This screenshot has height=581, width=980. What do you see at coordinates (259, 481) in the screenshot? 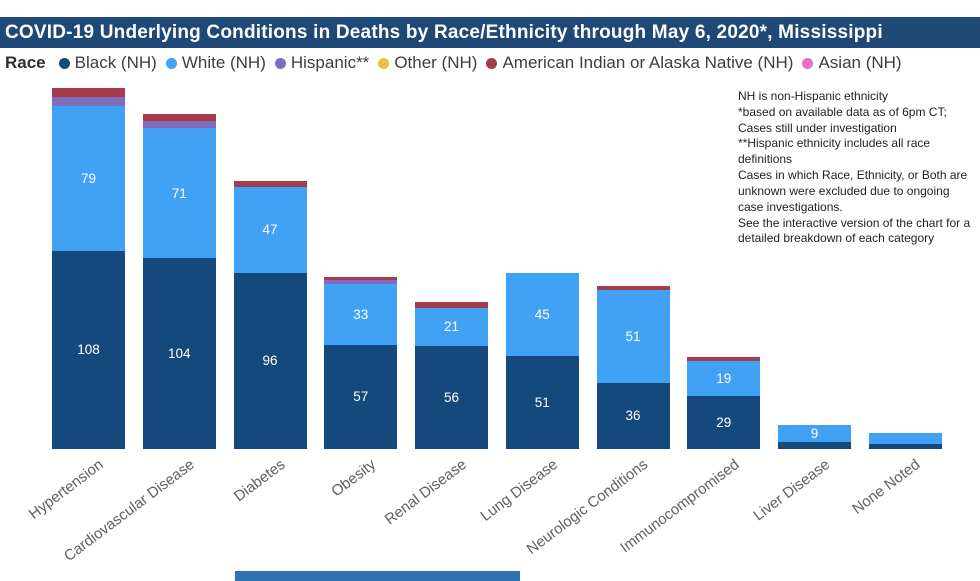
I see `x-axis-label-diabetes: Diabetes` at bounding box center [259, 481].